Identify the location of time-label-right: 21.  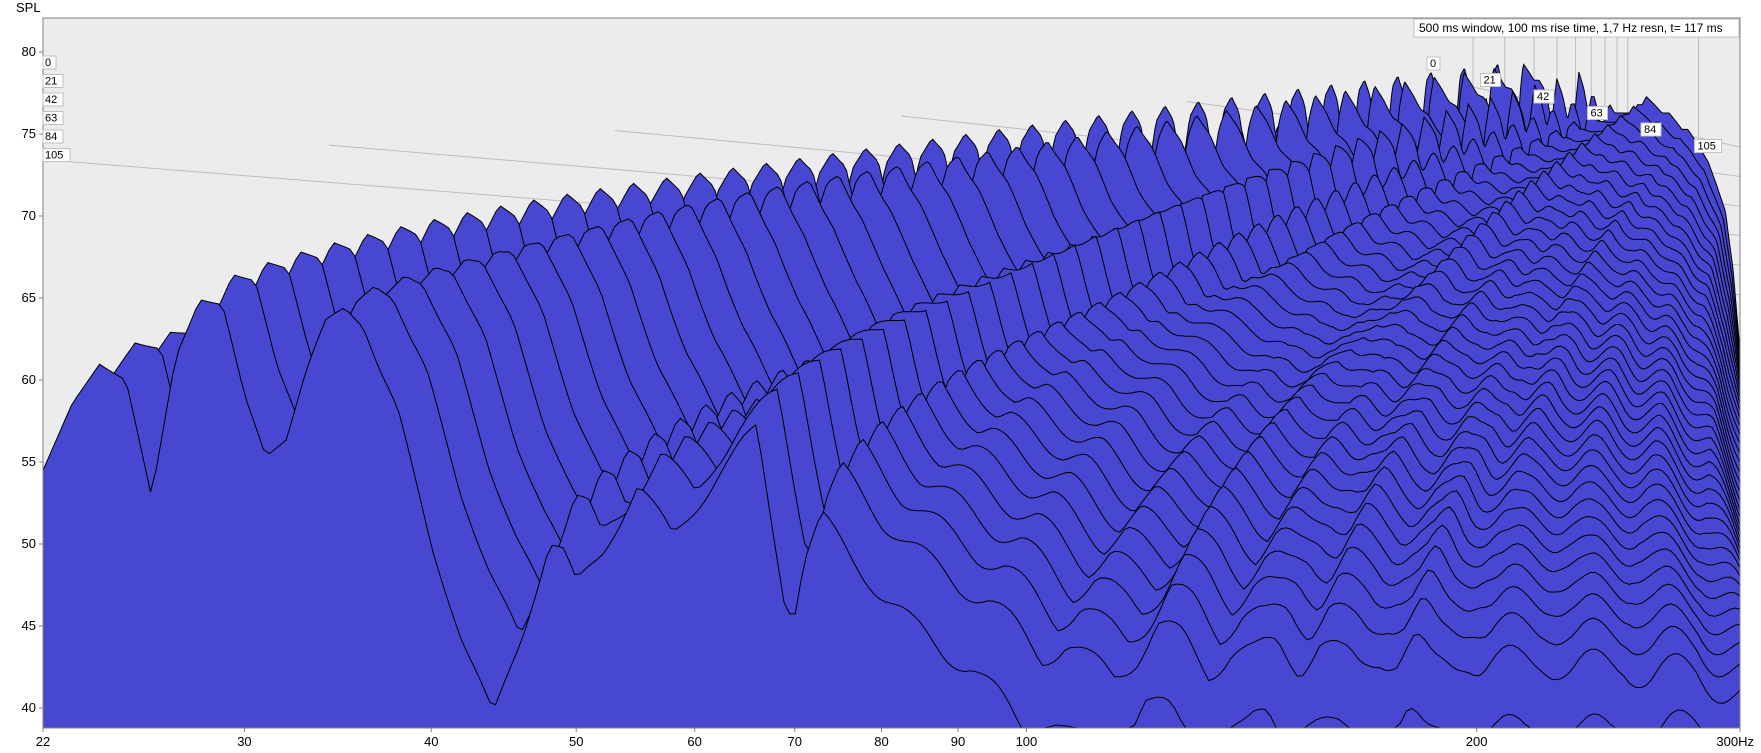
(1490, 80).